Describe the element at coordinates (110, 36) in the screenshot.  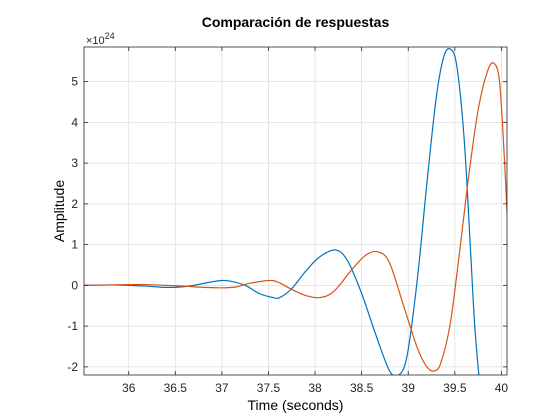
I see `y-exponent-power: 24` at that location.